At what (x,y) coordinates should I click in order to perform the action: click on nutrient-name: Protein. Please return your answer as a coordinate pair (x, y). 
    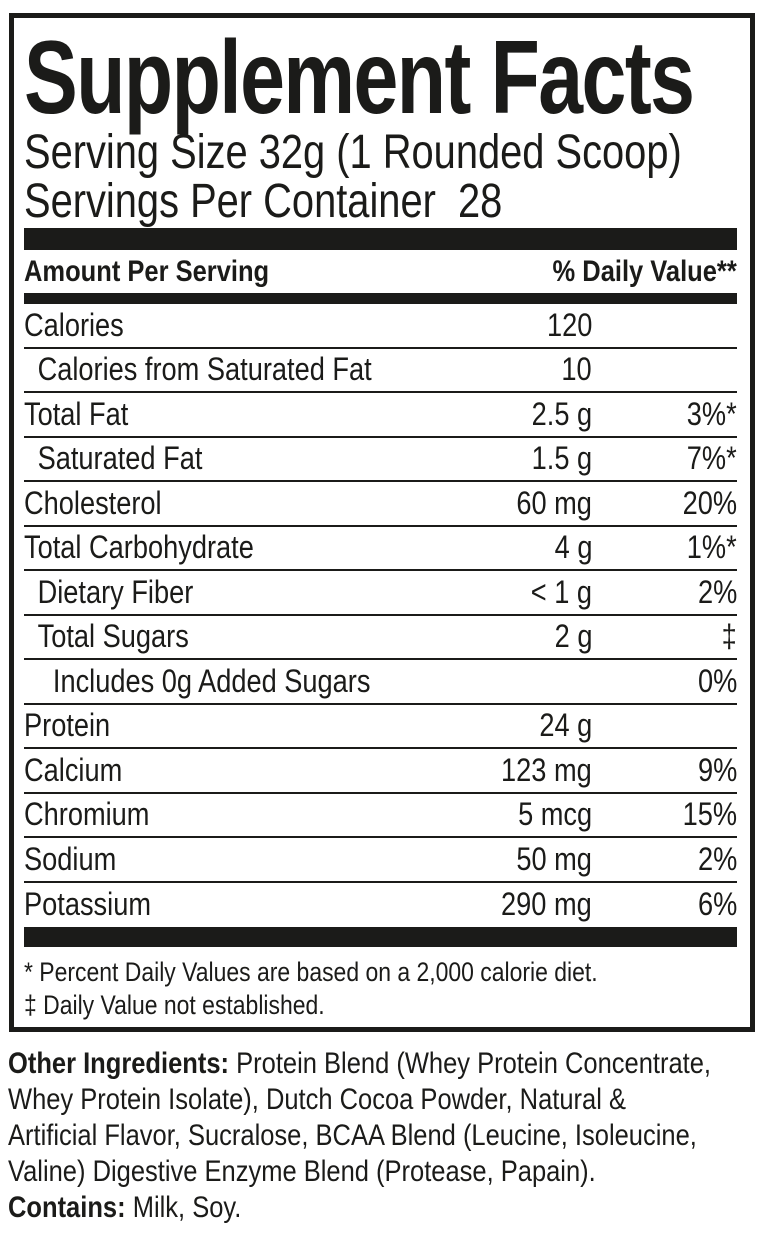
    Looking at the image, I should click on (230, 725).